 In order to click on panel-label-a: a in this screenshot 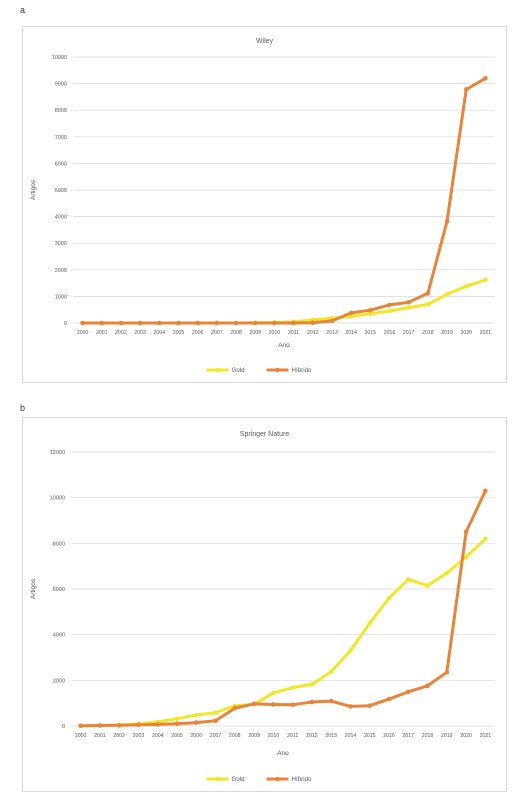, I will do `click(23, 10)`.